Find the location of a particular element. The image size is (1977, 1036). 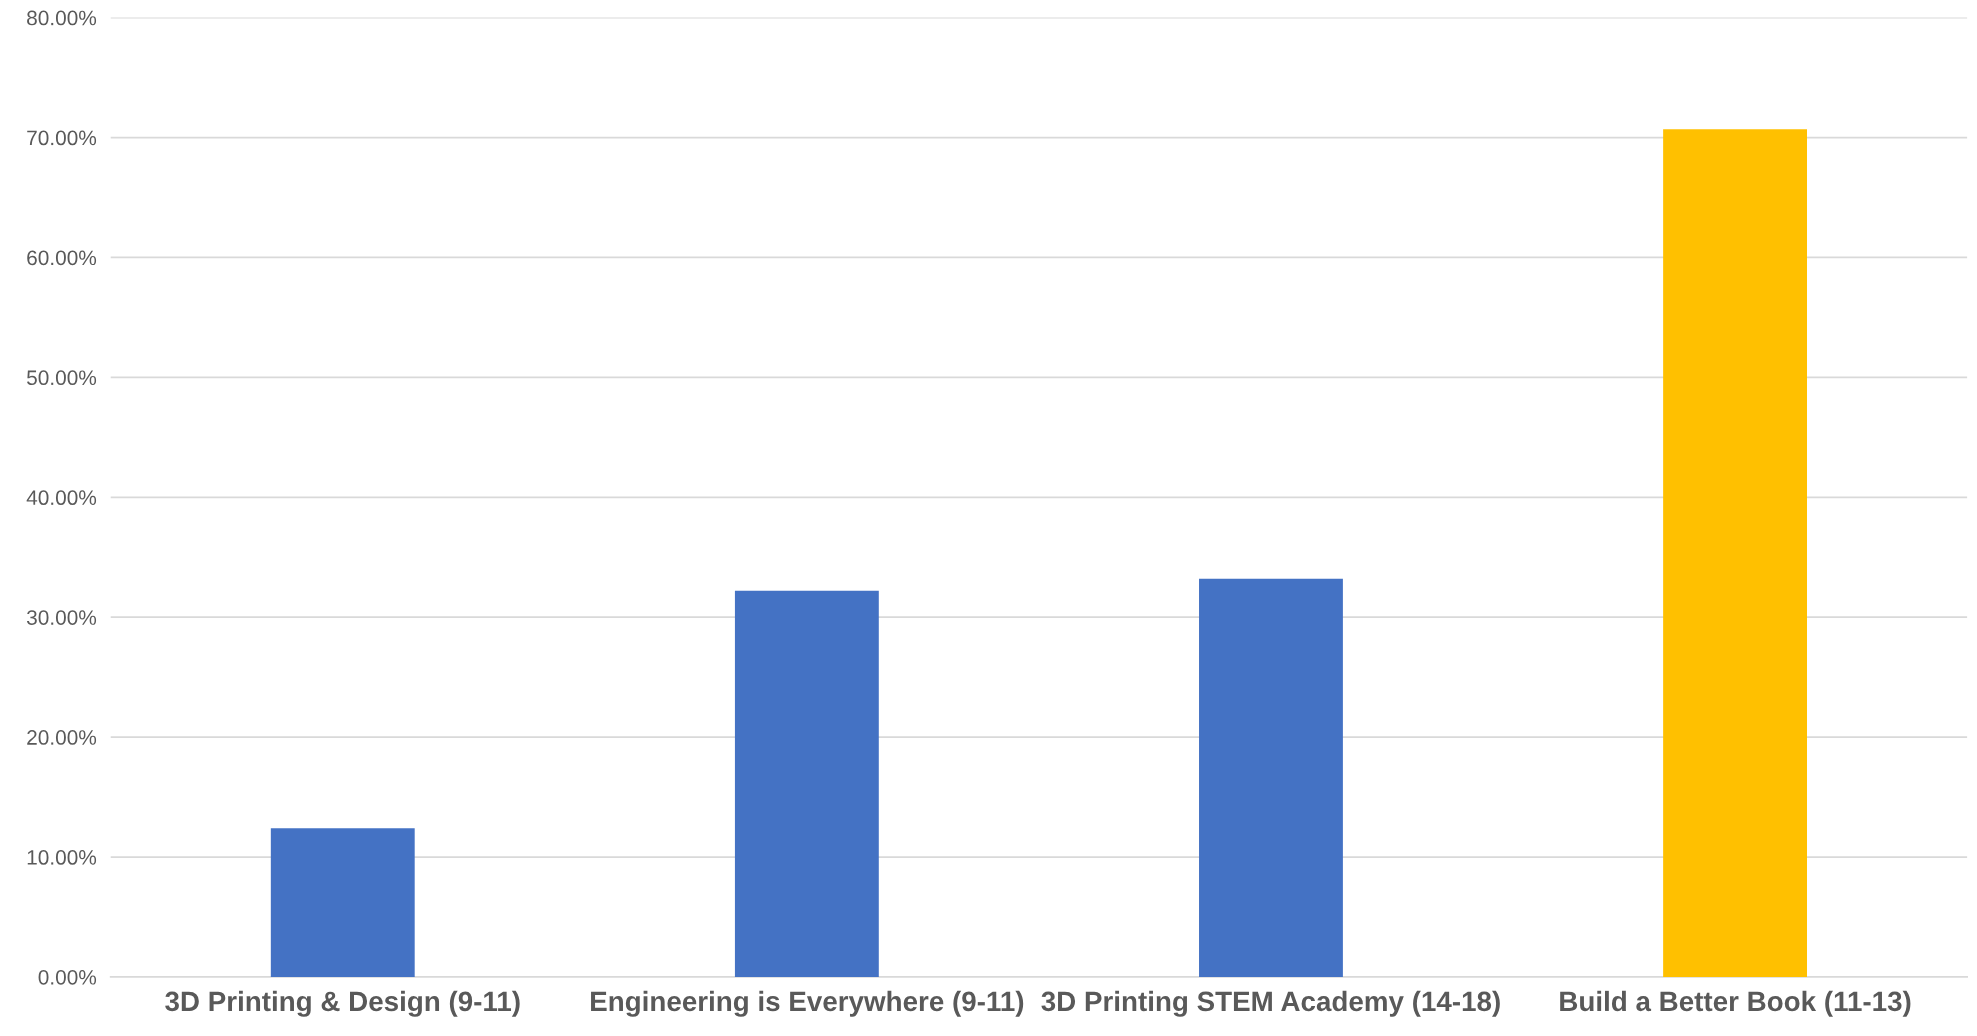

y-tick-label: 0.00% is located at coordinates (67, 977).